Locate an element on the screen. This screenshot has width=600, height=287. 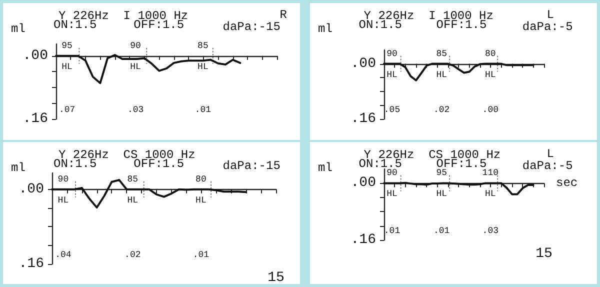
text: daPa:-5 is located at coordinates (547, 27).